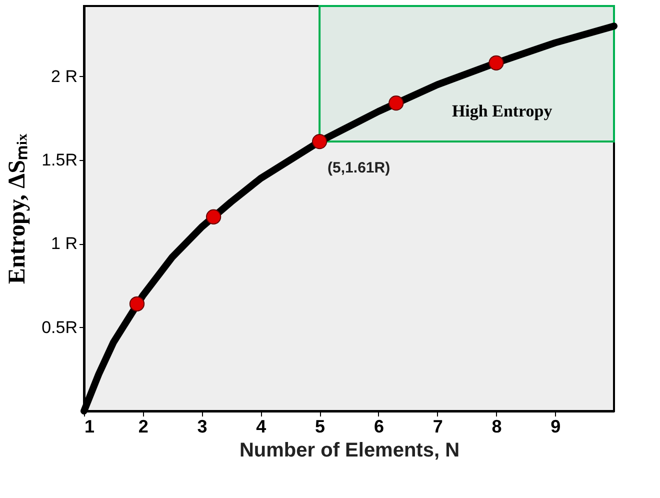 The width and height of the screenshot is (660, 498). Describe the element at coordinates (60, 327) in the screenshot. I see `y-tick-label: 0.5R` at that location.